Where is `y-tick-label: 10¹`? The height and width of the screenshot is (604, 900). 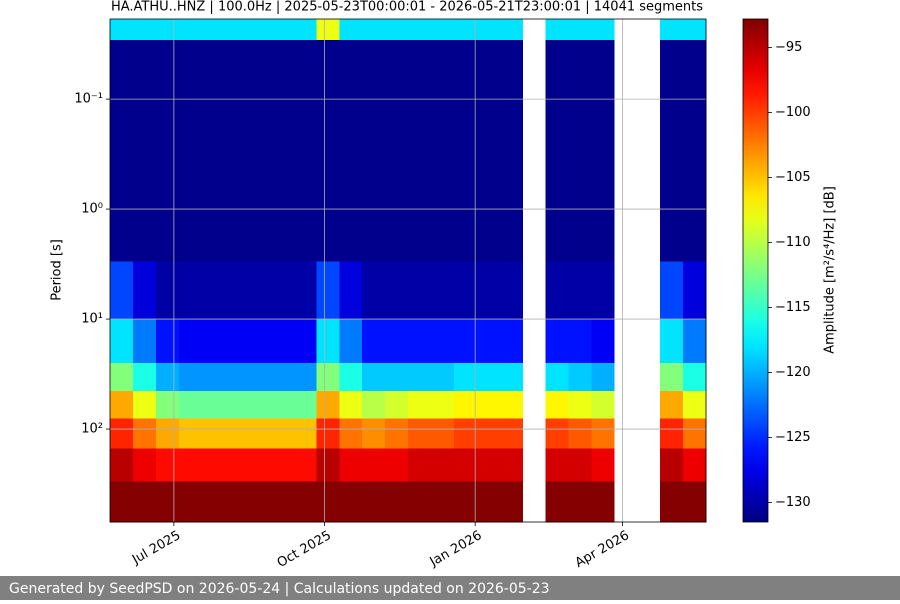 y-tick-label: 10¹ is located at coordinates (92, 319).